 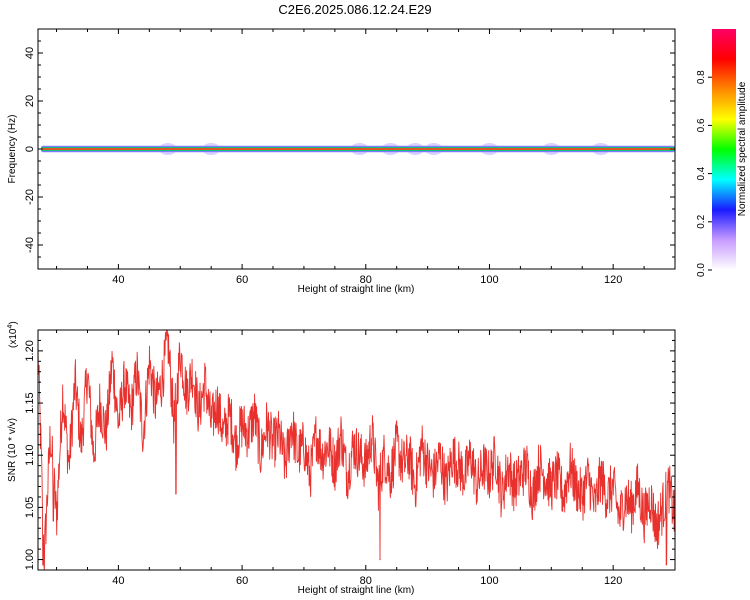 I want to click on y-tick-label: 1.10, so click(x=30, y=455).